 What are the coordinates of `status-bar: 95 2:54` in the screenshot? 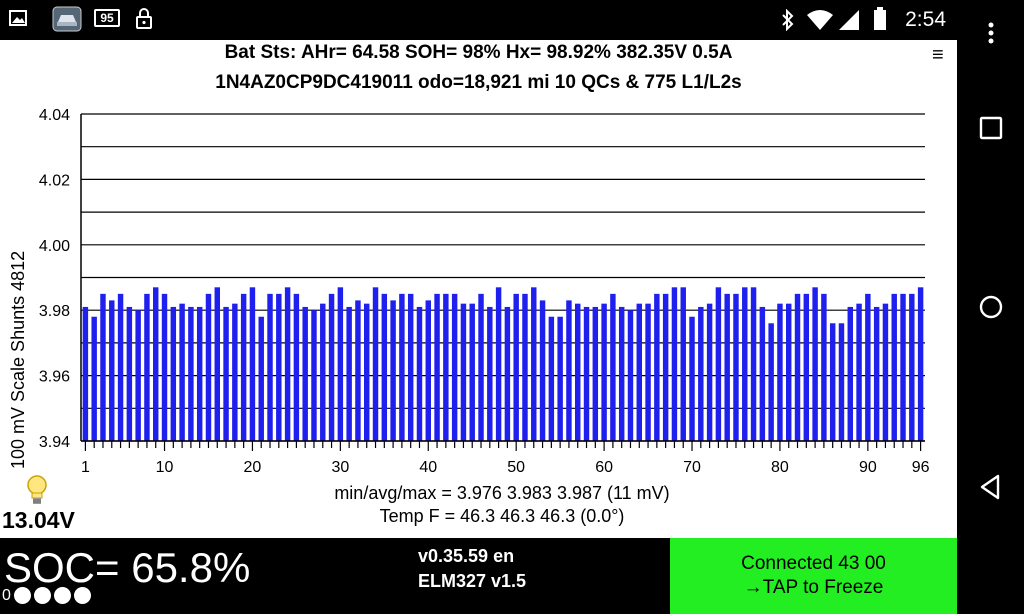 It's located at (512, 20).